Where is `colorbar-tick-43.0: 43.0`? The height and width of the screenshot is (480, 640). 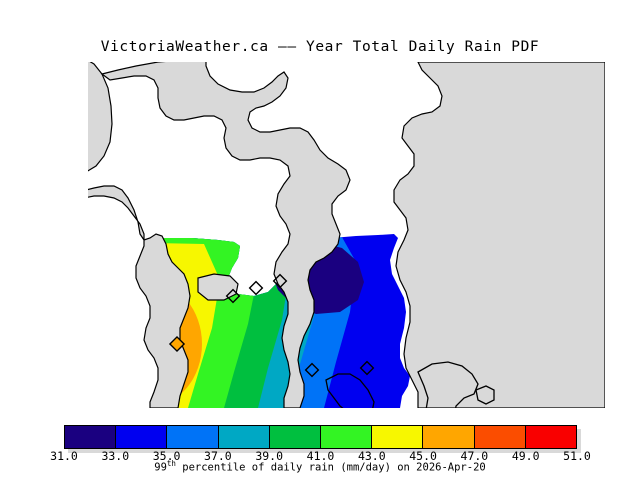 colorbar-tick-43.0: 43.0 is located at coordinates (371, 456).